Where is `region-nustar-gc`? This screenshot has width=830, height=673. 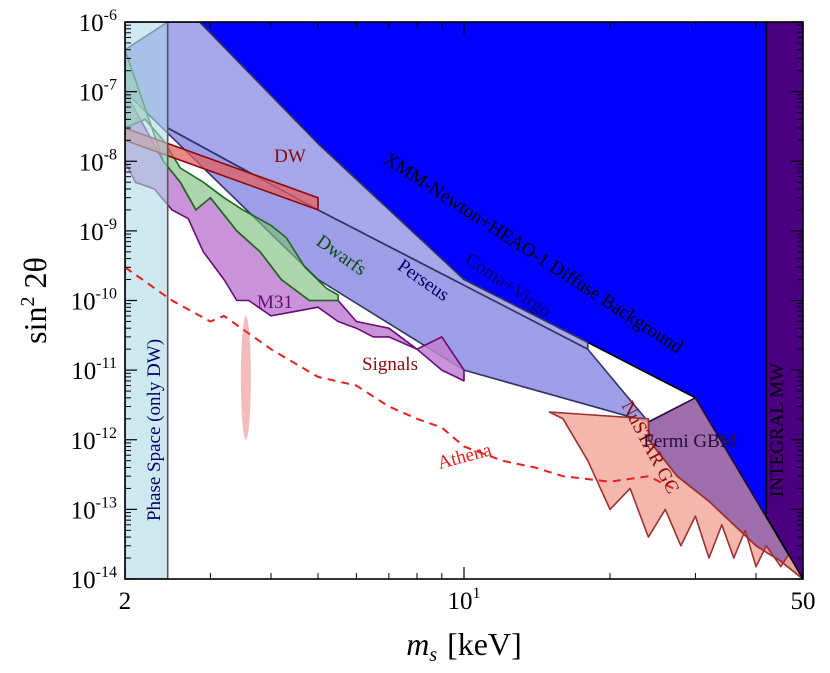 region-nustar-gc is located at coordinates (675, 495).